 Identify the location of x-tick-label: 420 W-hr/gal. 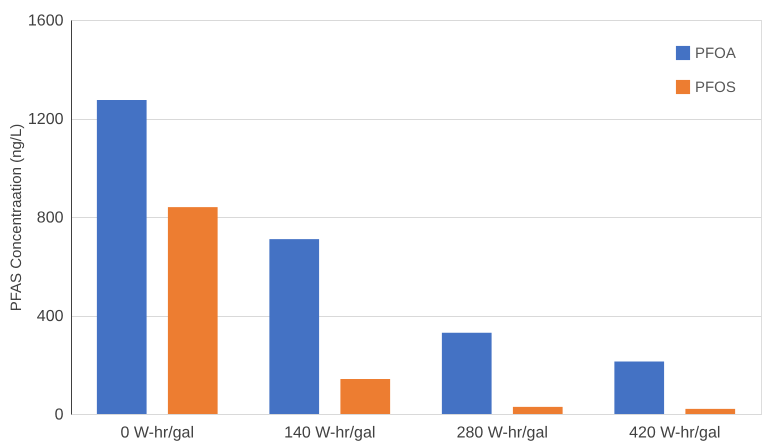
(674, 433).